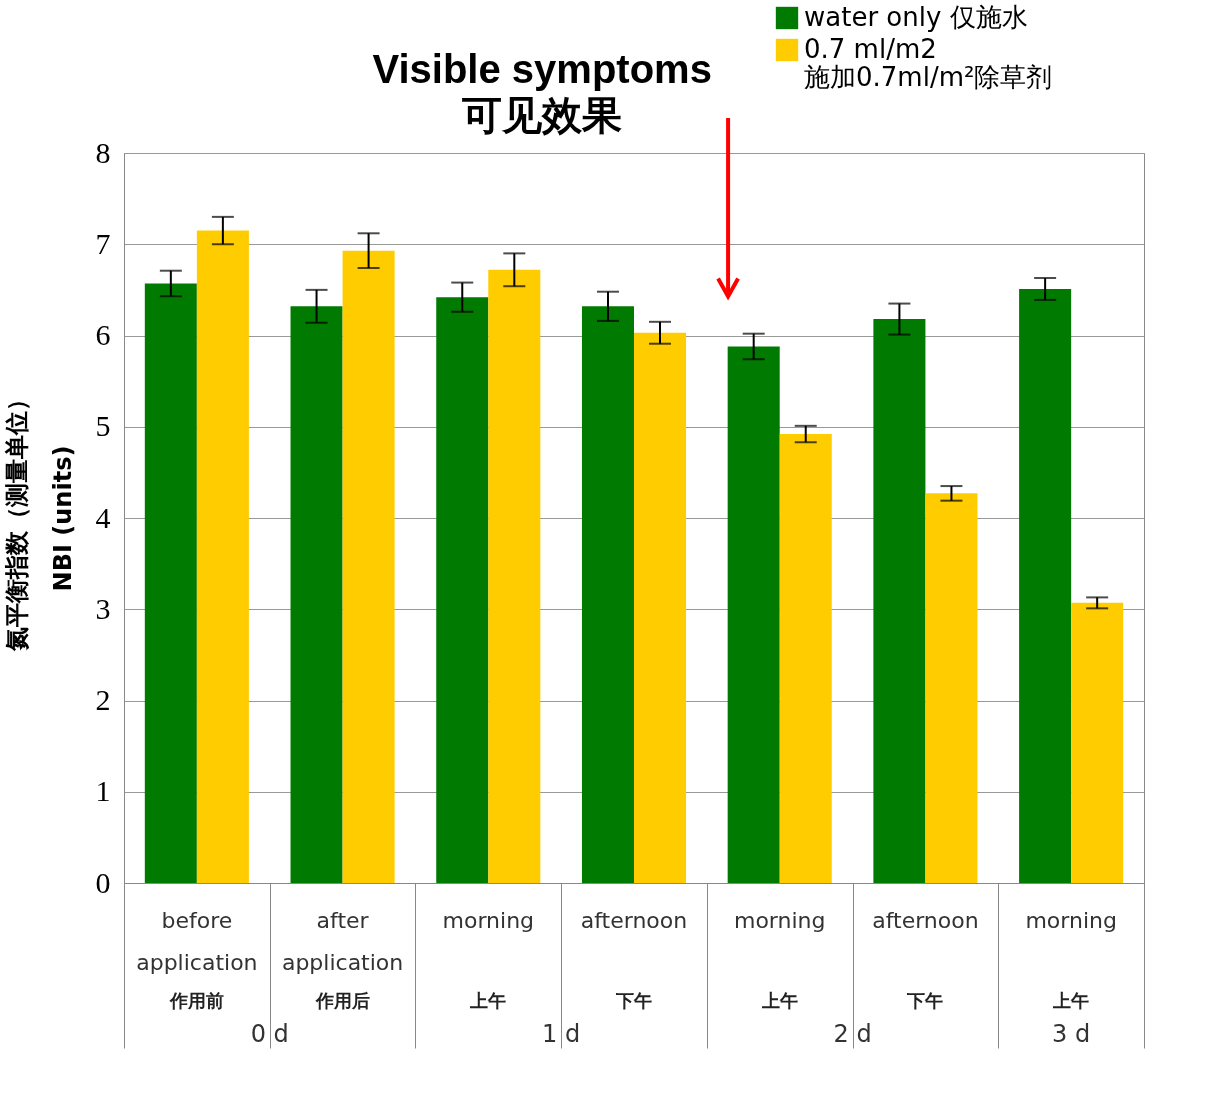 The image size is (1219, 1098). Describe the element at coordinates (103, 608) in the screenshot. I see `y-tick-label: 3` at that location.